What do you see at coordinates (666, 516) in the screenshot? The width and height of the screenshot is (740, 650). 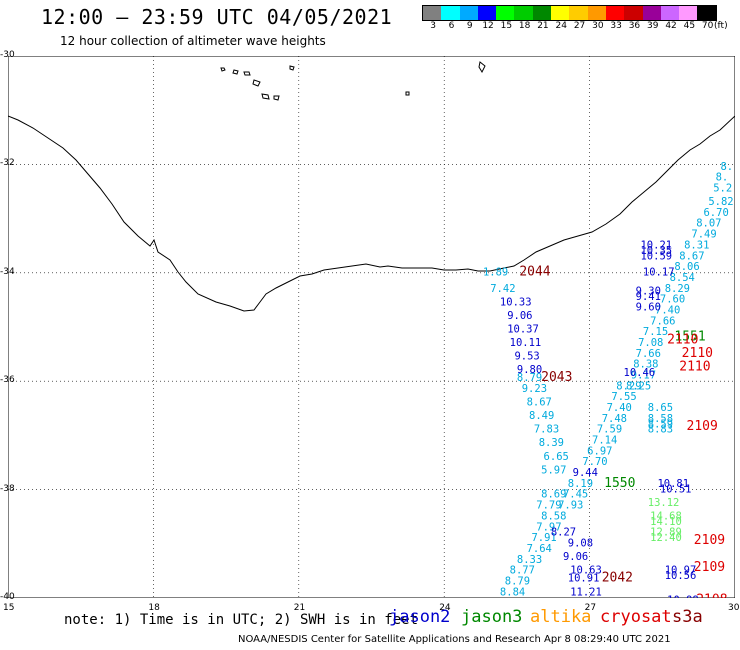 I see `wave-height-value: 14.68` at bounding box center [666, 516].